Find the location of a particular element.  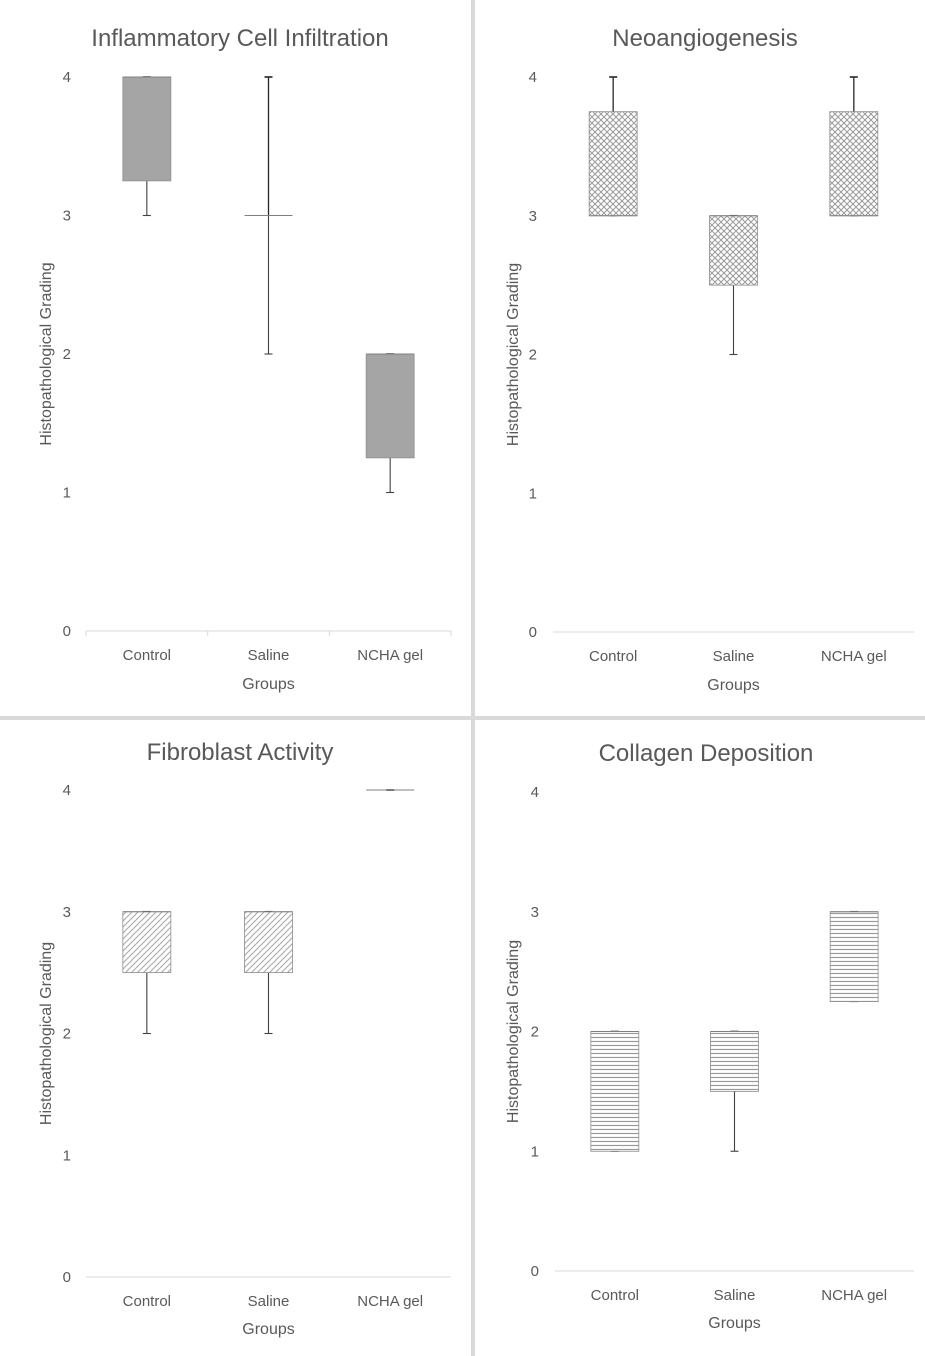

chart-title: Fibroblast Activity is located at coordinates (240, 752).